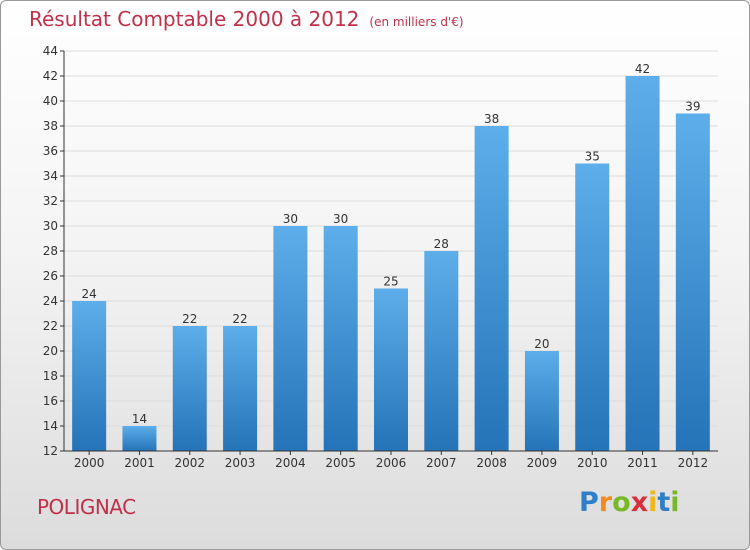 The image size is (750, 550). I want to click on y-tick-label: 24, so click(50, 301).